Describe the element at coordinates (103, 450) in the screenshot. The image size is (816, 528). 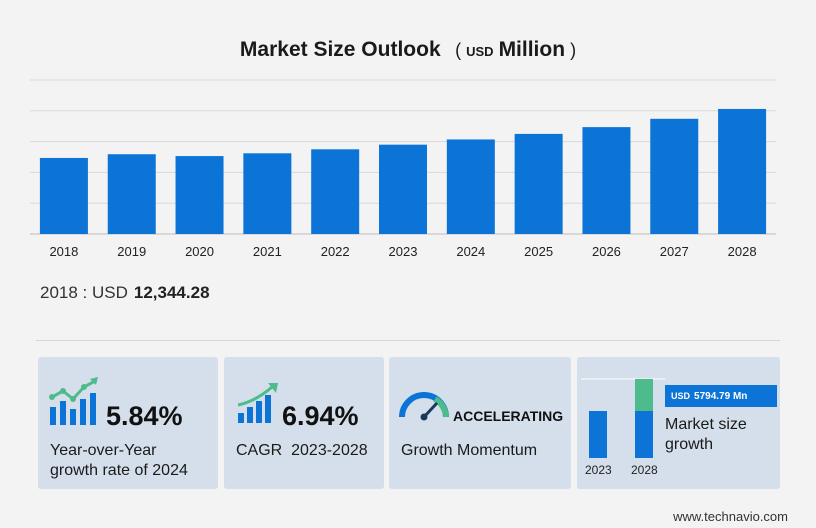
I see `yoy-label-line1: Year-over-Year` at that location.